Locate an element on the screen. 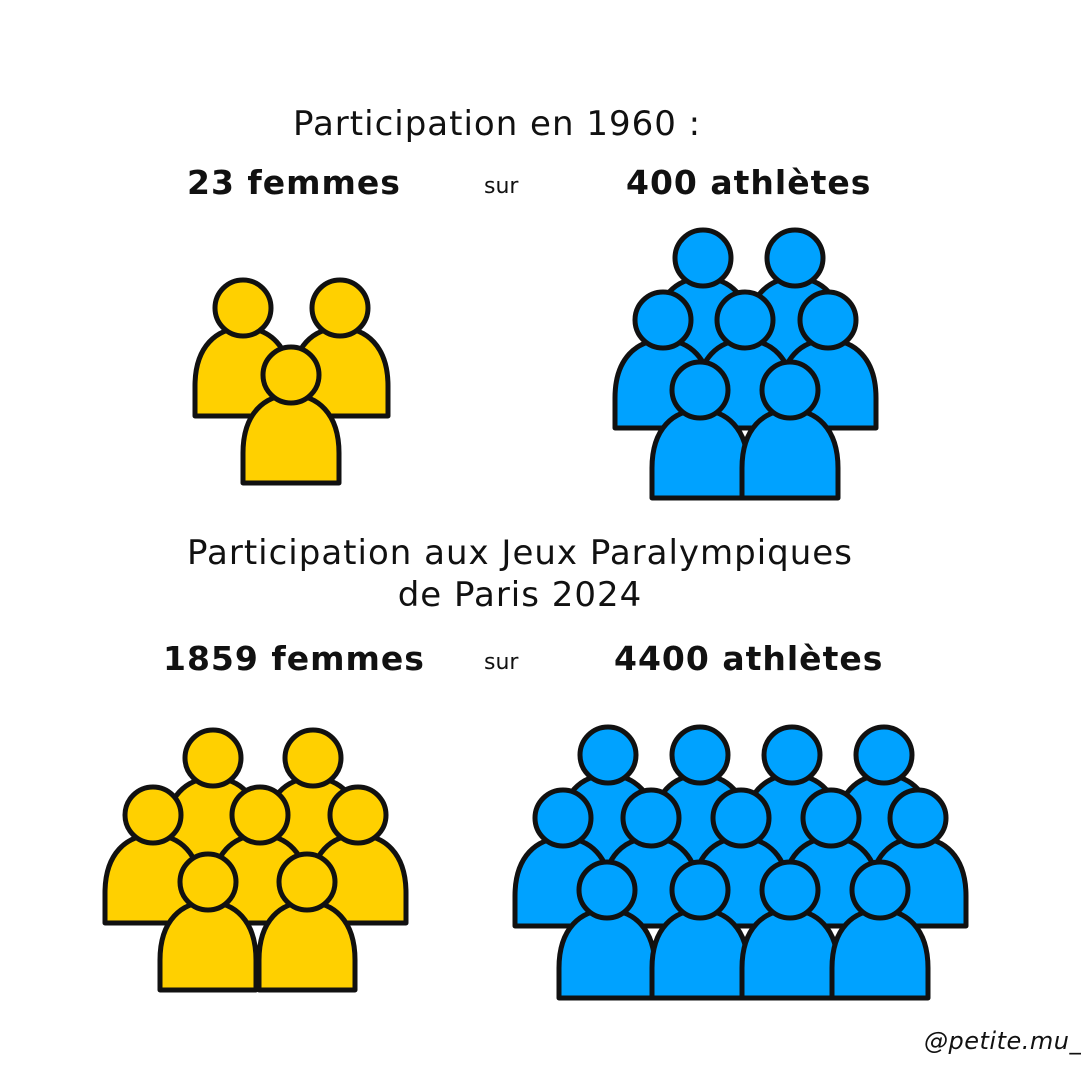 The height and width of the screenshot is (1080, 1081). women-count-1960: 23 femmes is located at coordinates (294, 182).